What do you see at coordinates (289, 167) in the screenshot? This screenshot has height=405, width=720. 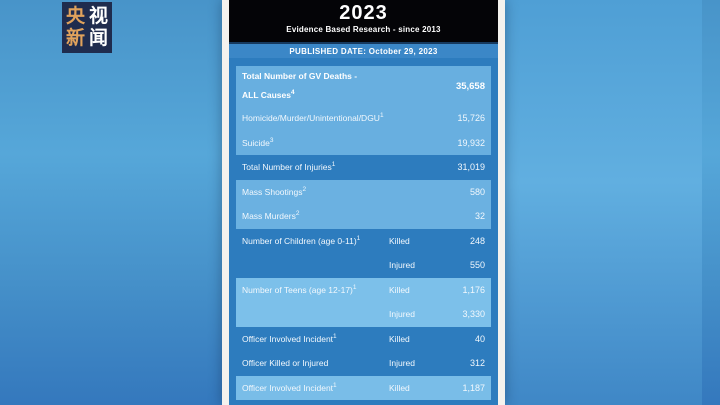 I see `row-label: Total Number of Injuries1` at bounding box center [289, 167].